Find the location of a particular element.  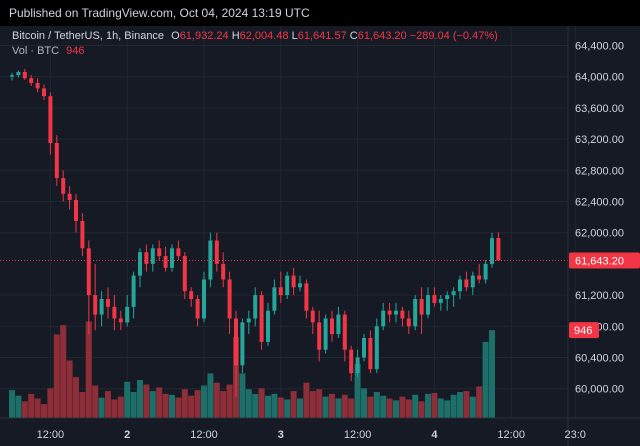

close-label: C is located at coordinates (353, 36).